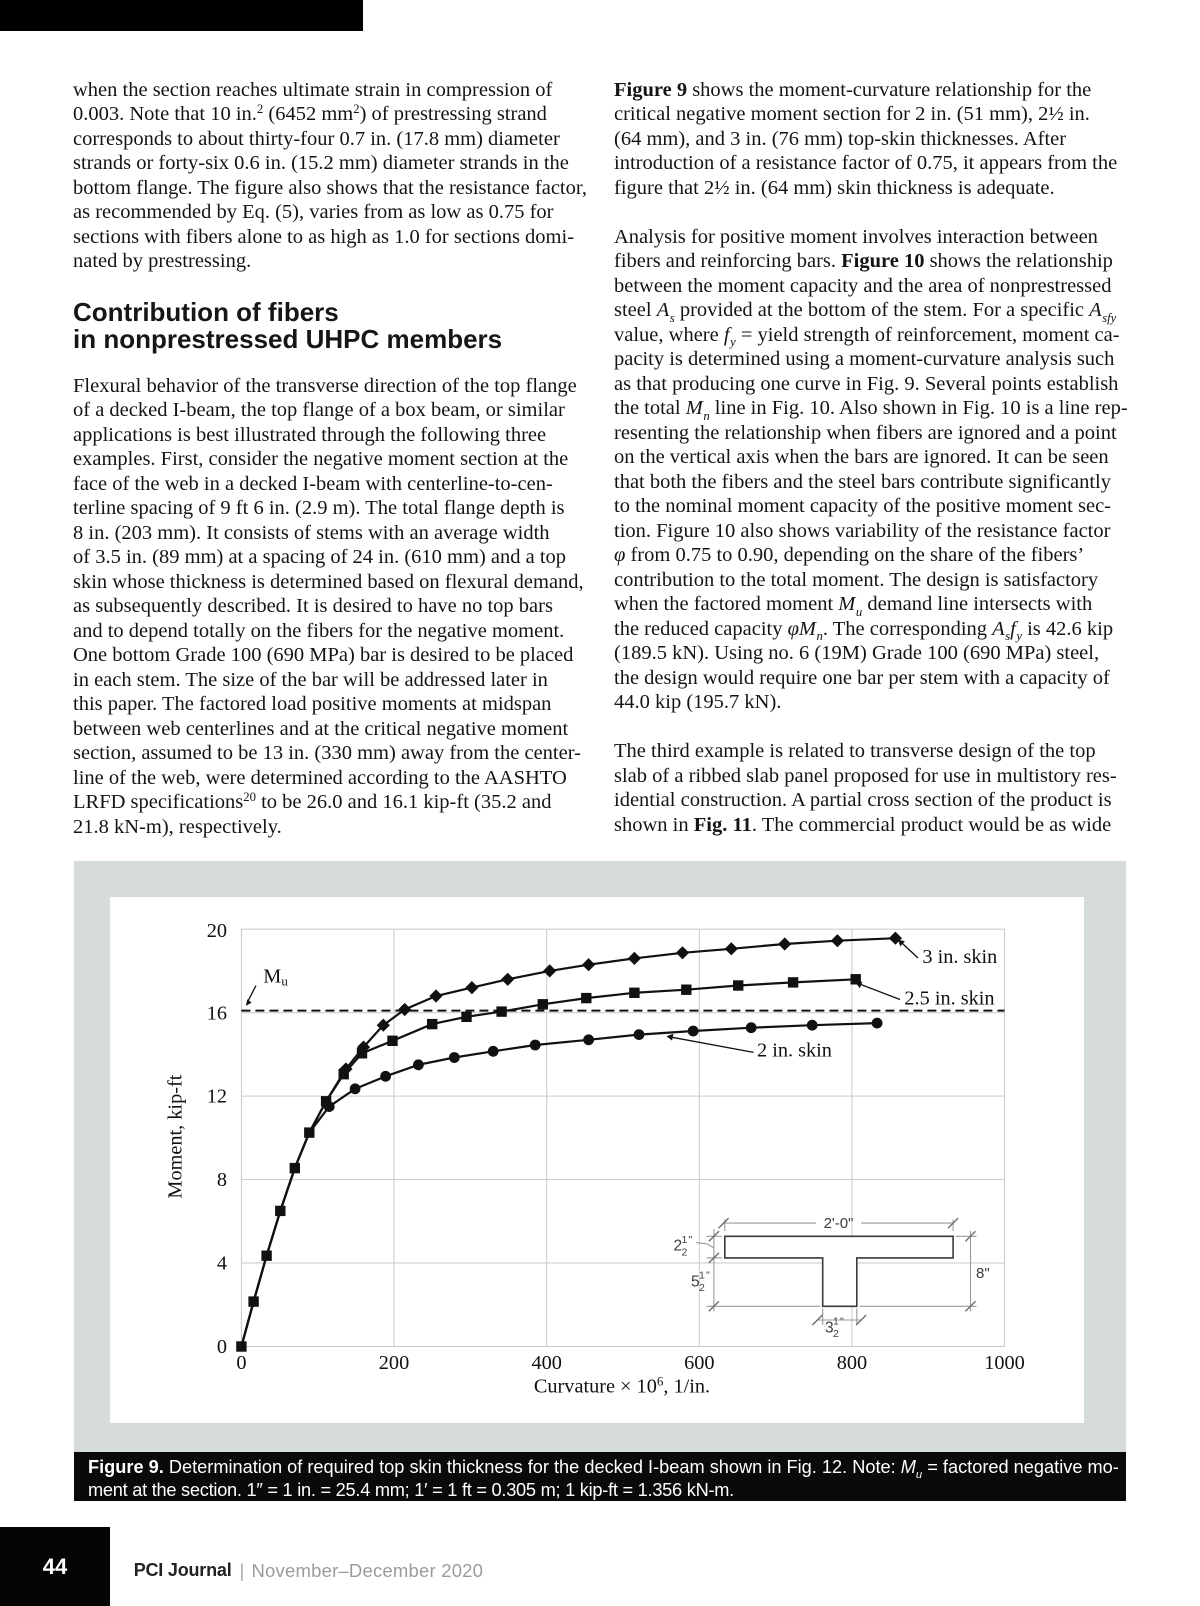 The width and height of the screenshot is (1200, 1606). Describe the element at coordinates (839, 1223) in the screenshot. I see `svg-text: 2'-0"` at that location.